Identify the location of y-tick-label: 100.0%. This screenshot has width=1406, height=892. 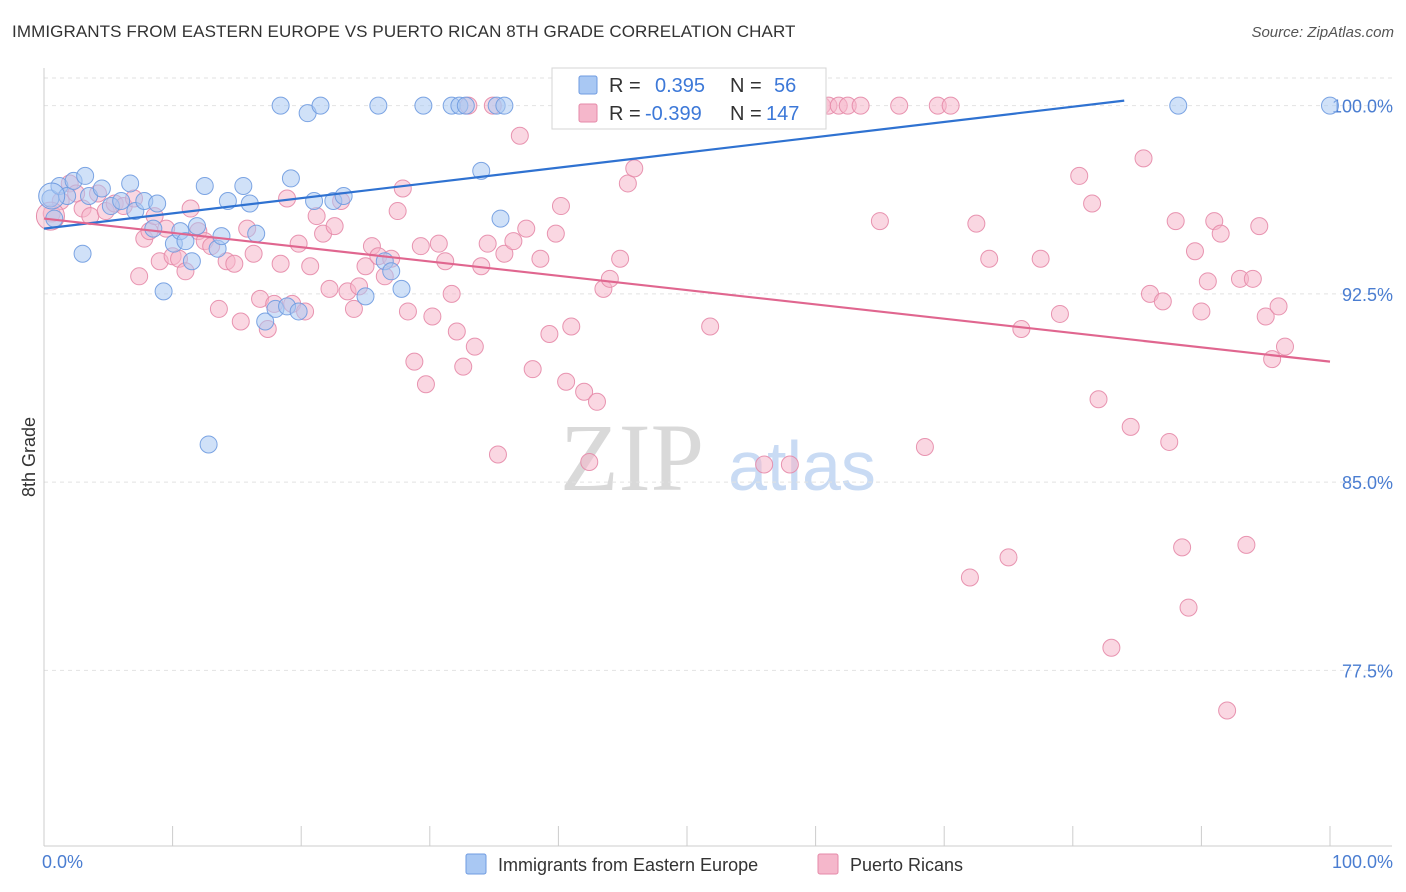
(1362, 107).